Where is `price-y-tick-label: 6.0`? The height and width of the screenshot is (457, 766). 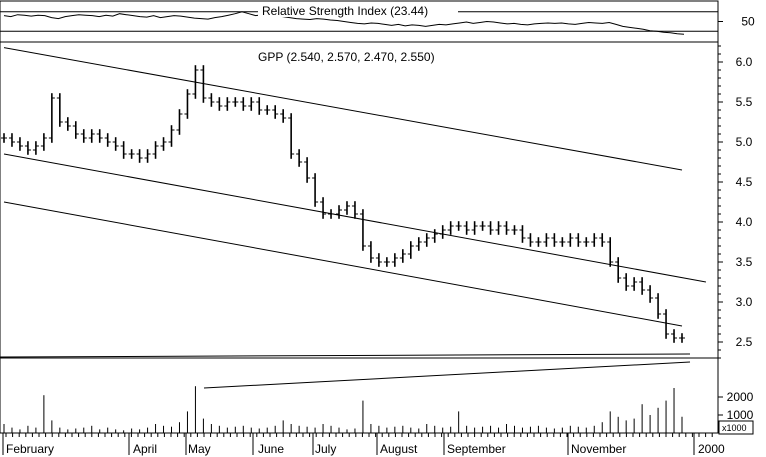 price-y-tick-label: 6.0 is located at coordinates (744, 62).